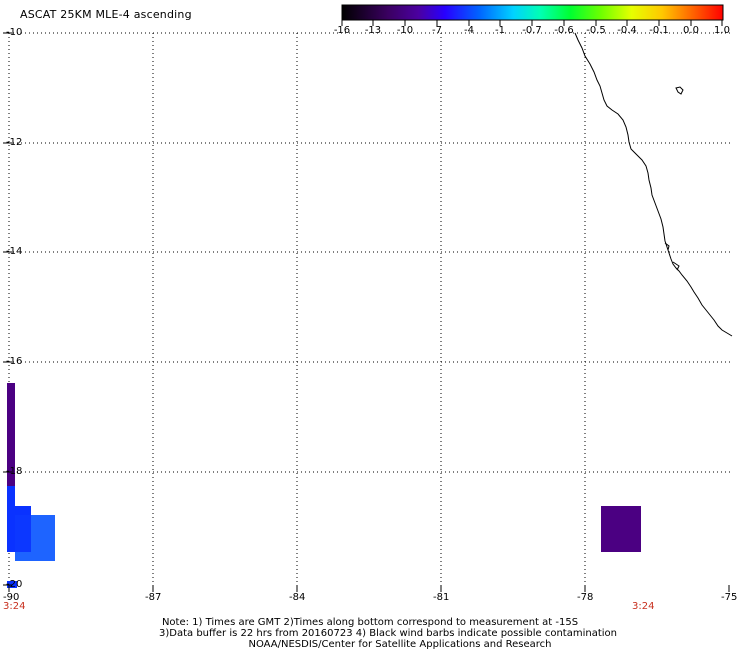 This screenshot has width=740, height=654. I want to click on colorbar-label: -1, so click(500, 30).